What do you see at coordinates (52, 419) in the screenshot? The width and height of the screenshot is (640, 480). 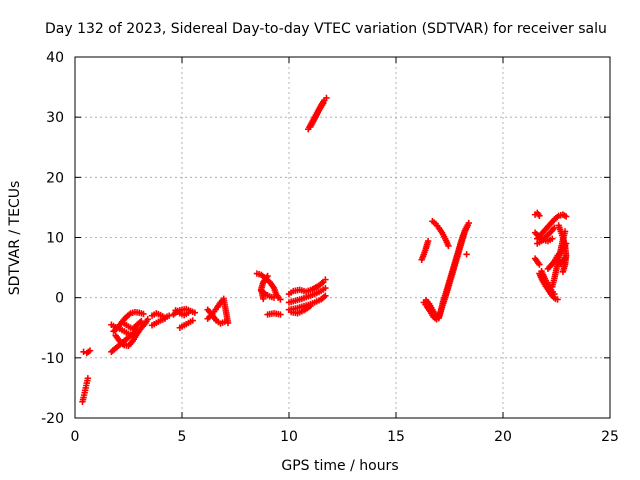 I see `y-tick-label: -20` at bounding box center [52, 419].